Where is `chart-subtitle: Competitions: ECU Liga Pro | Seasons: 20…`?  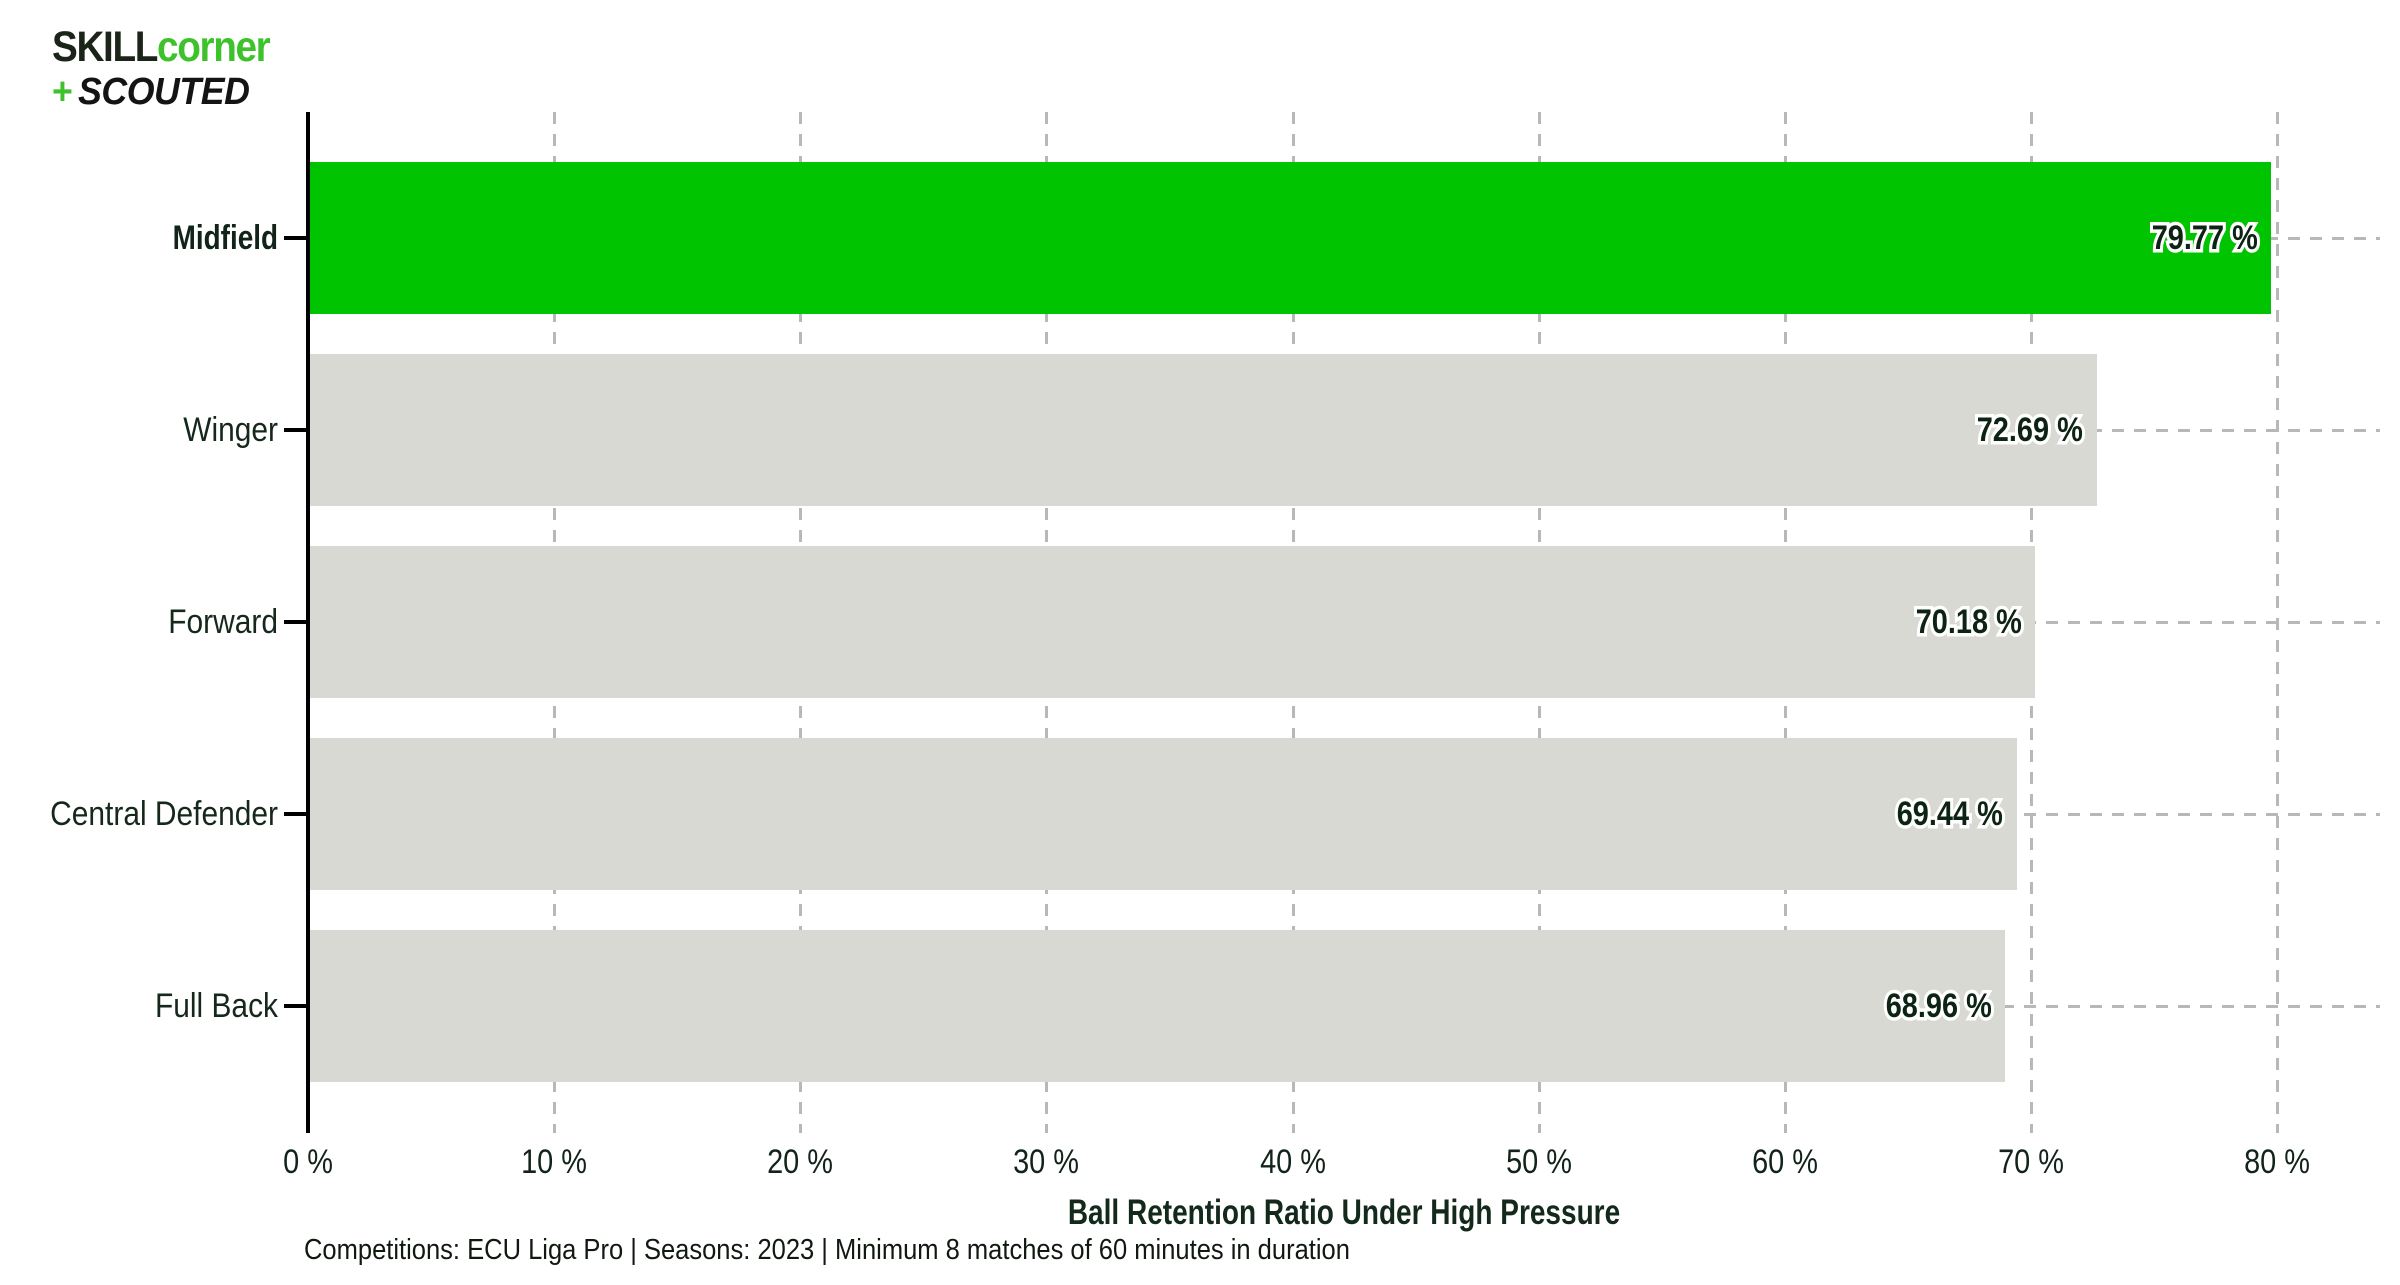
chart-subtitle: Competitions: ECU Liga Pro | Seasons: 20… is located at coordinates (827, 1250).